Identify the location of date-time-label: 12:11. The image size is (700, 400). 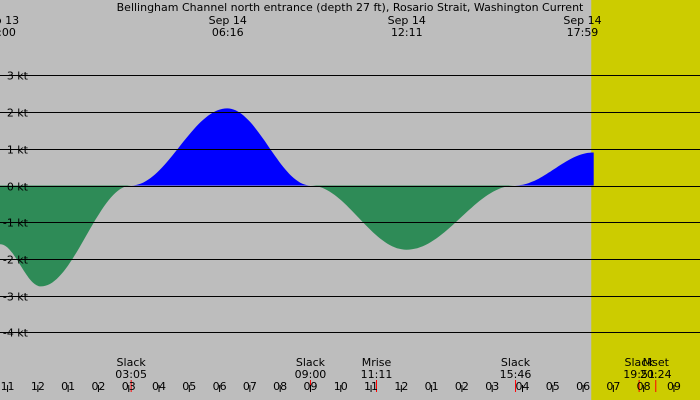
(407, 32).